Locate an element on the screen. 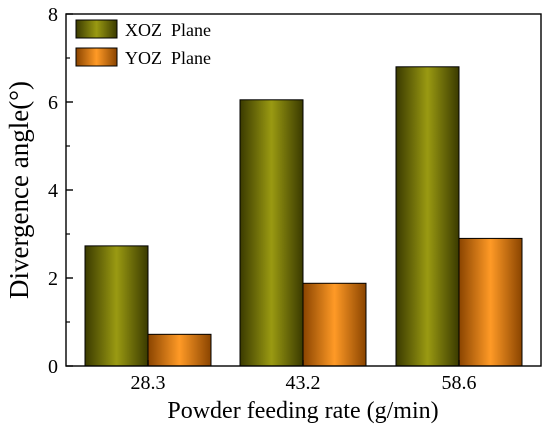 This screenshot has width=550, height=430. legend: XOZ Plane YOZ Plane is located at coordinates (143, 43).